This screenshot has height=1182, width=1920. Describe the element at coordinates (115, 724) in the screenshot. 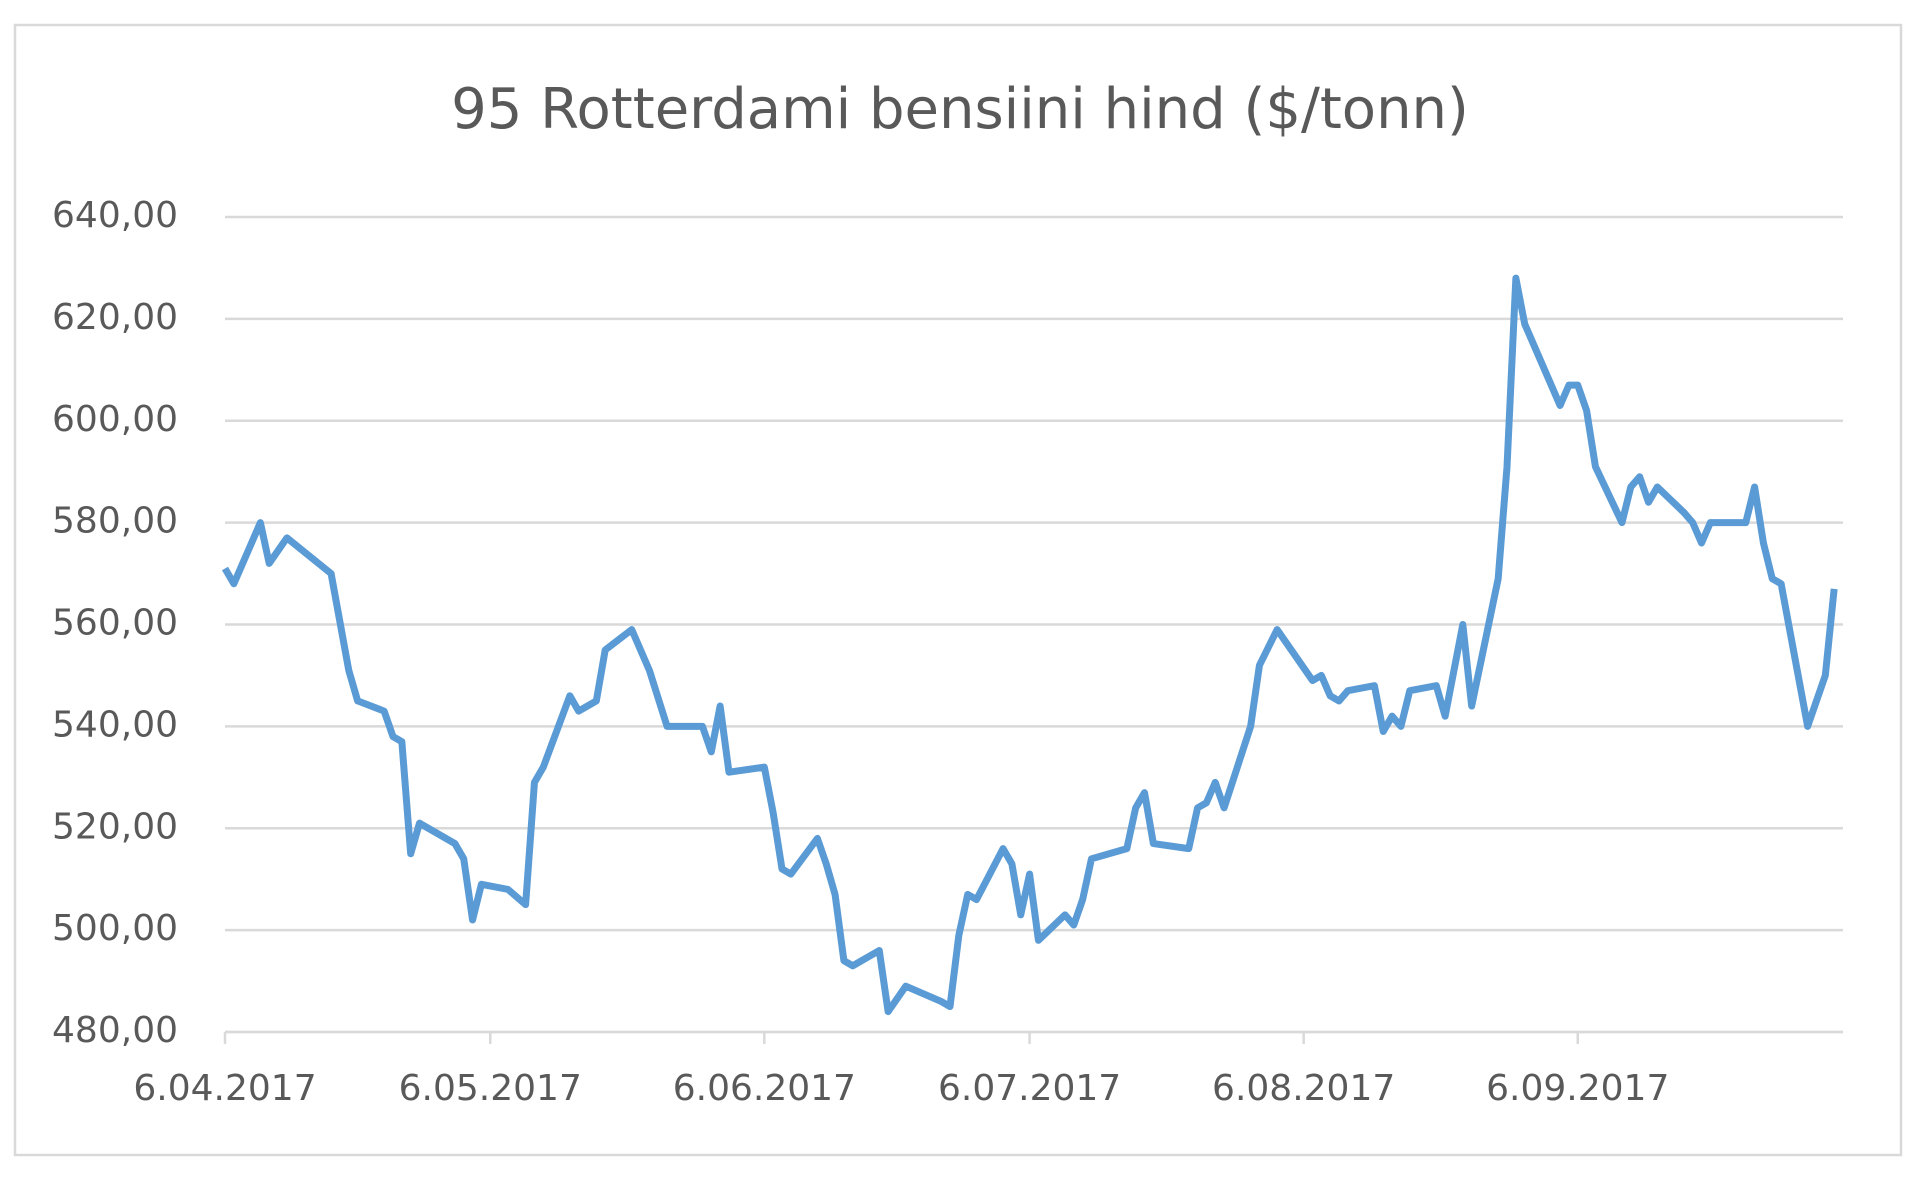

I see `y-tick-label: 540,00` at that location.